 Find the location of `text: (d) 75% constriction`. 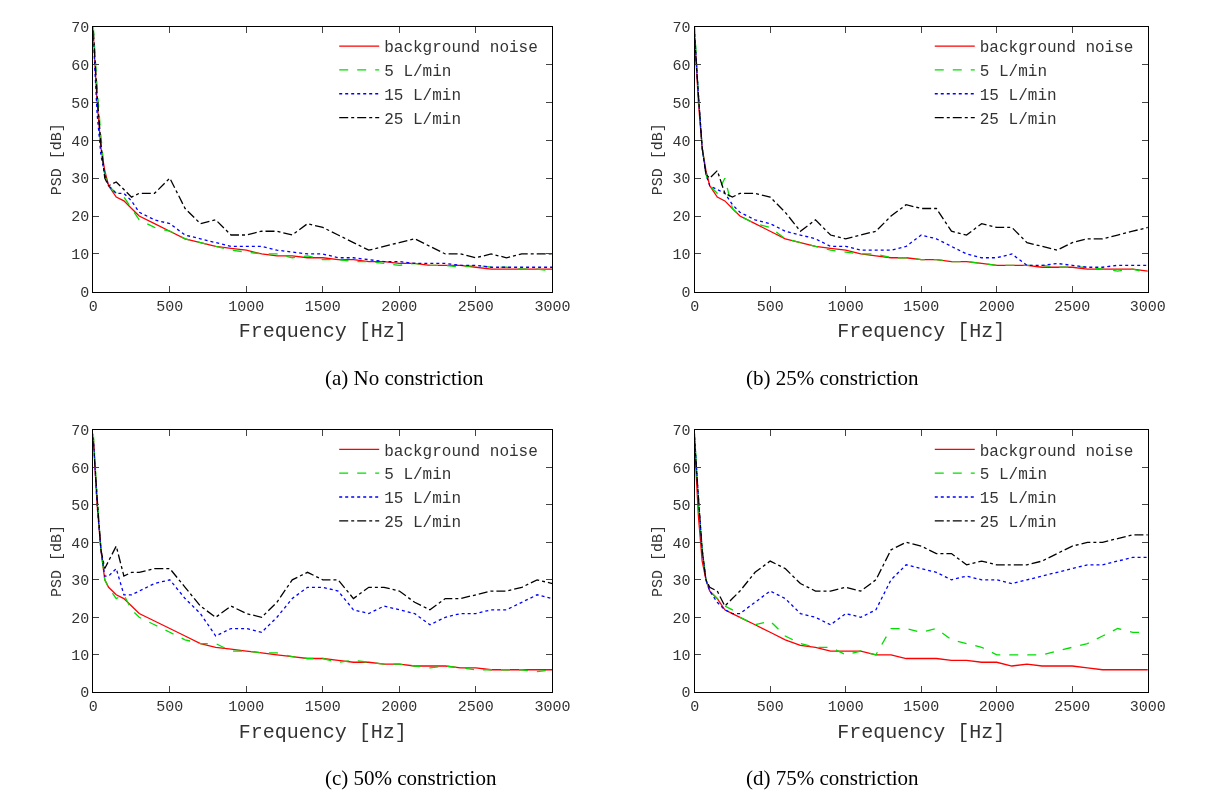

text: (d) 75% constriction is located at coordinates (833, 778).